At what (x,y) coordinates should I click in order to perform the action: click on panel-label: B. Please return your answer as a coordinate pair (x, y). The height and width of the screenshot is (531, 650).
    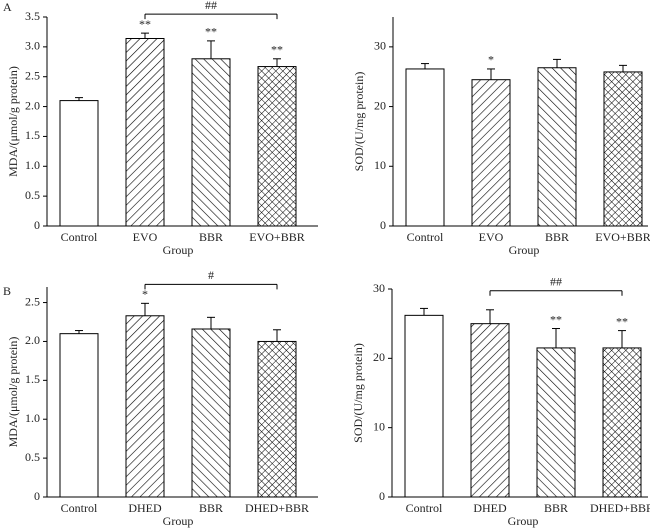
    Looking at the image, I should click on (7, 291).